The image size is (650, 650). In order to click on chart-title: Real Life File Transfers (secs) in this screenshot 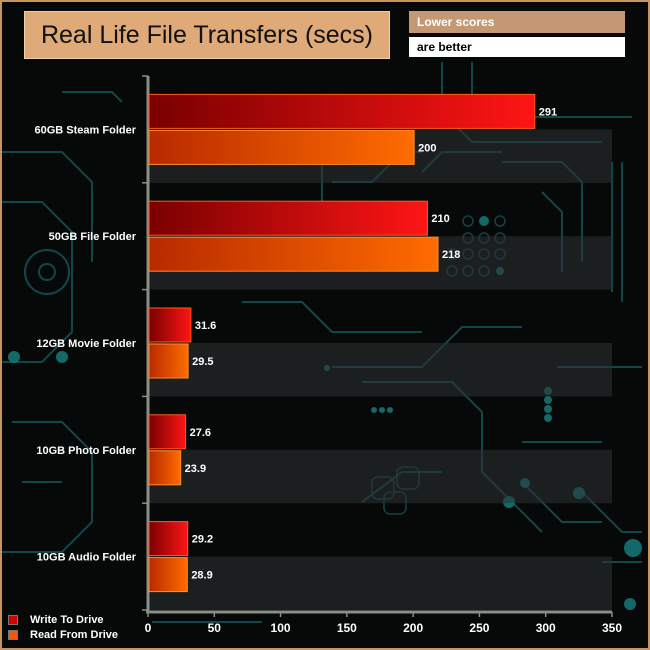, I will do `click(207, 35)`.